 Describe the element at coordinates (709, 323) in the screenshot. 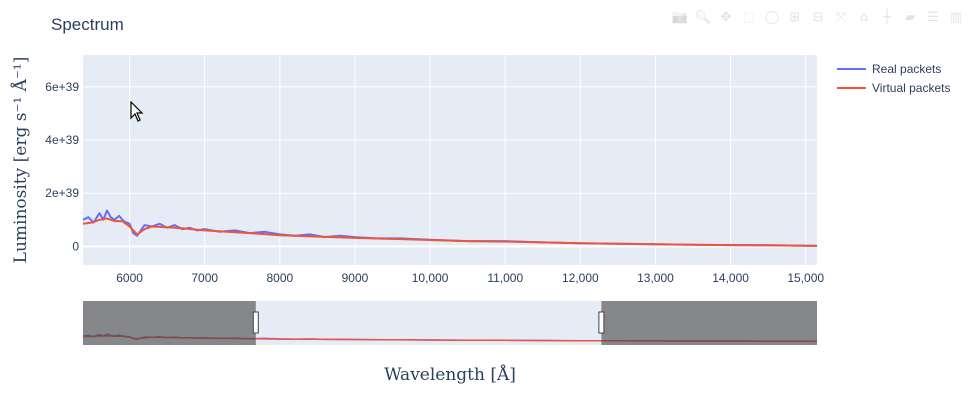

I see `range-slider-mask-right` at that location.